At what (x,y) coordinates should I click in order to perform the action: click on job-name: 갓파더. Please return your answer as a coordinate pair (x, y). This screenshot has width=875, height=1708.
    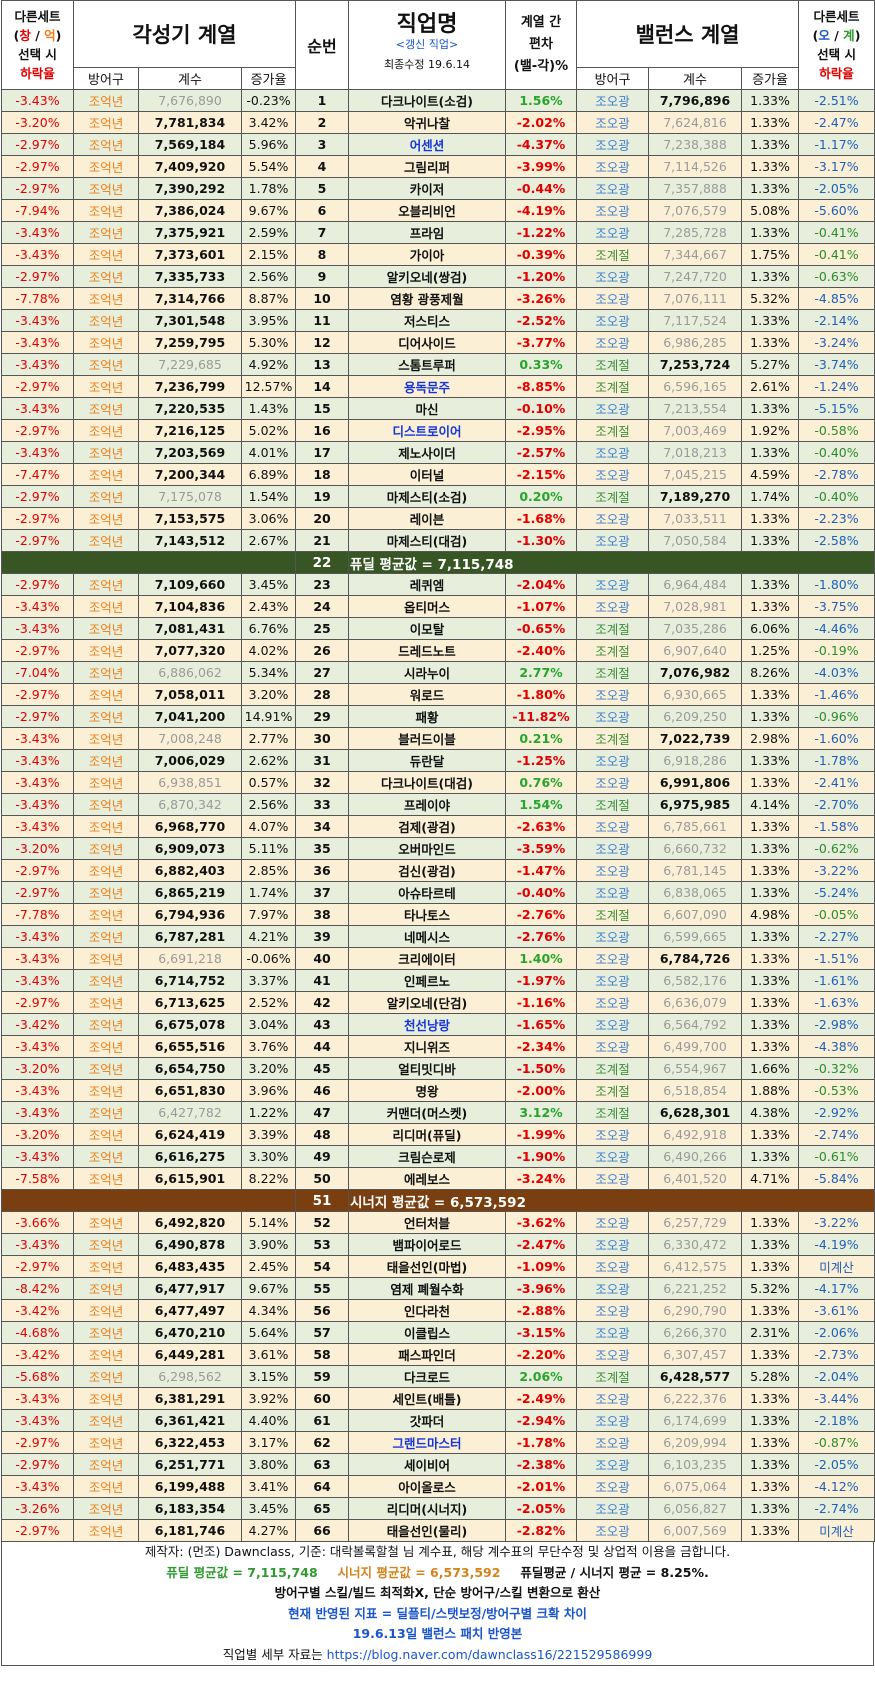
    Looking at the image, I should click on (427, 1420).